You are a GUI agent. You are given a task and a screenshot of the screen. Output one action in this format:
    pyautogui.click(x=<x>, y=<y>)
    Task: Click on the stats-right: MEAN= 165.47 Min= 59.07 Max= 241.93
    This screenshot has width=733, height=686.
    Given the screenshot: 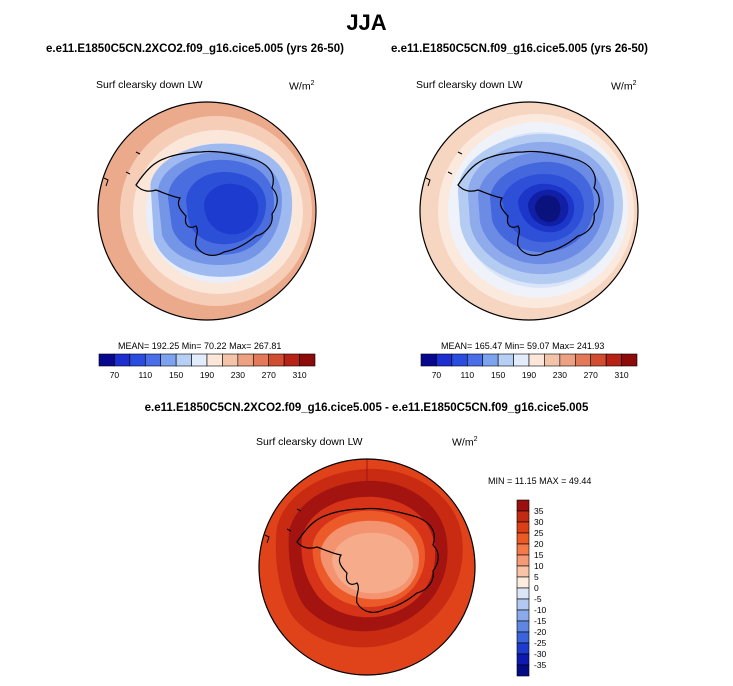 What is the action you would take?
    pyautogui.click(x=523, y=346)
    